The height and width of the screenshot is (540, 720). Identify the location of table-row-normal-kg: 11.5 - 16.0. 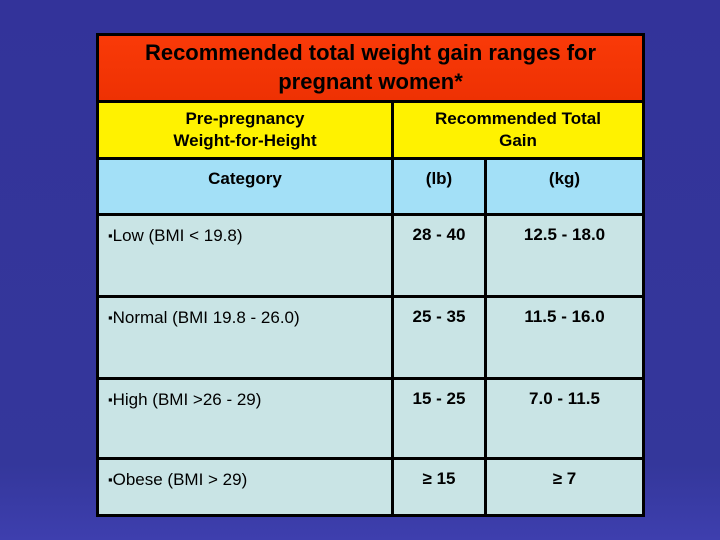
(564, 337).